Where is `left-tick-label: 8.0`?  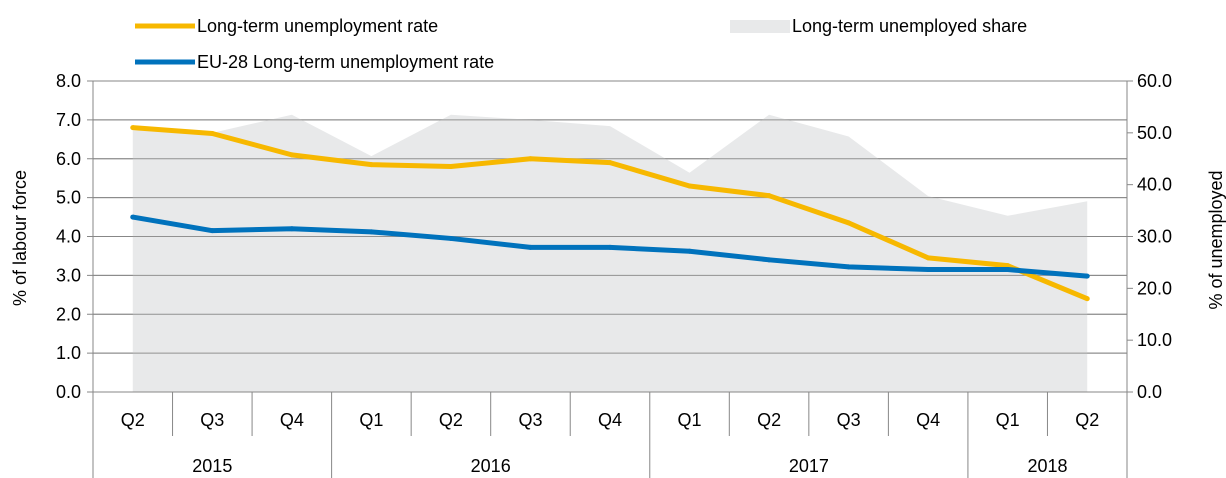
left-tick-label: 8.0 is located at coordinates (68, 81).